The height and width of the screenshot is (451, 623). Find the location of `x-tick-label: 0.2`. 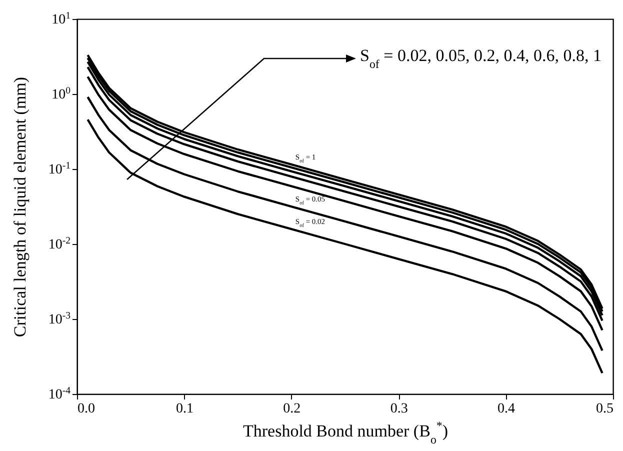

x-tick-label: 0.2 is located at coordinates (292, 409).